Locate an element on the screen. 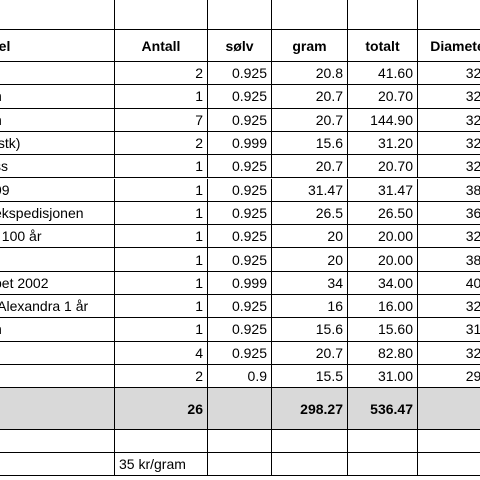 The width and height of the screenshot is (480, 480). cell: 15.60 is located at coordinates (383, 330).